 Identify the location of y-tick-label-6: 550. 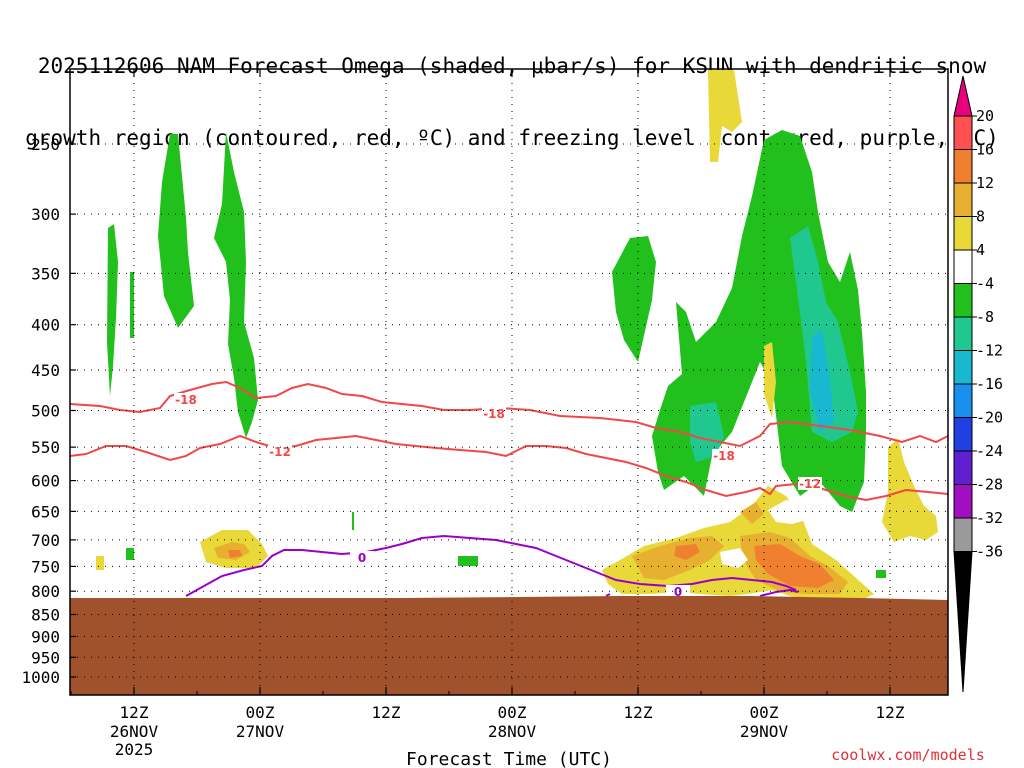
(45, 447).